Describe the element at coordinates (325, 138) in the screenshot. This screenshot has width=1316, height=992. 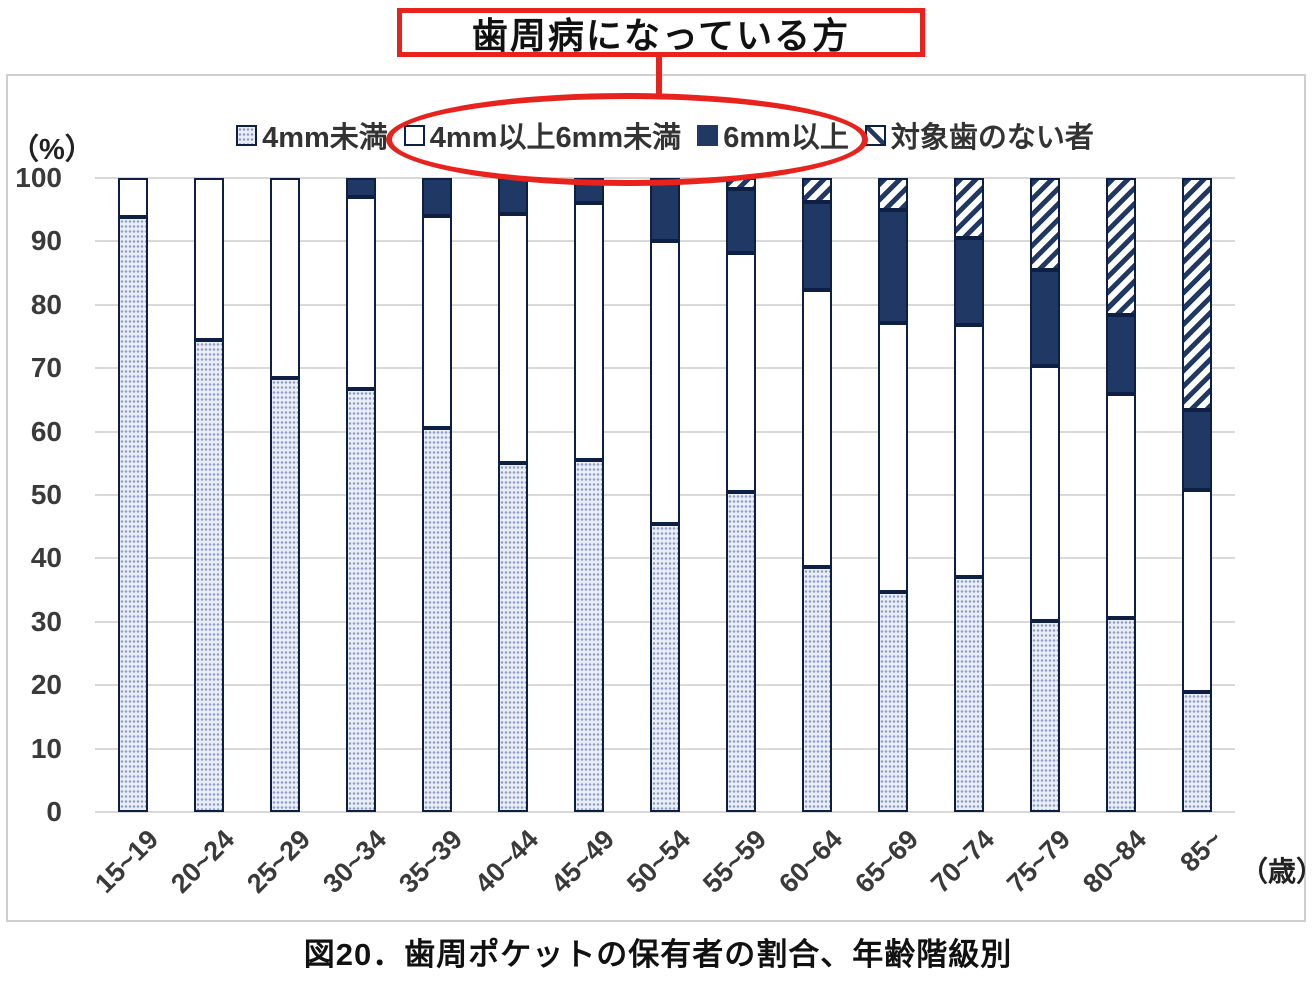
I see `legend-label: 4mm未満` at that location.